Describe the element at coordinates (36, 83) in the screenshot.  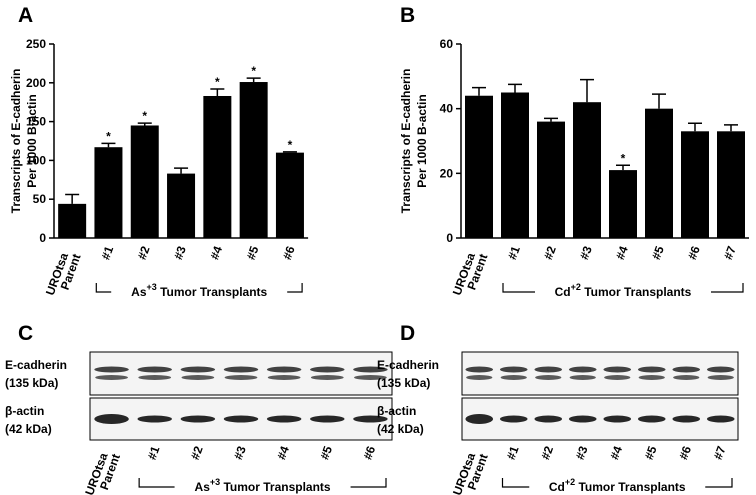
I see `y-tick-label: 200` at that location.